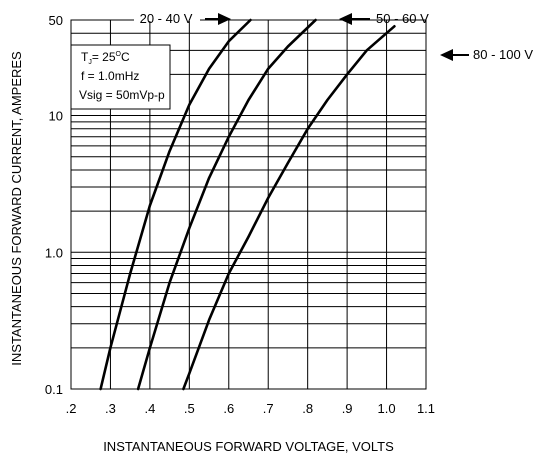 The height and width of the screenshot is (458, 544). What do you see at coordinates (54, 252) in the screenshot?
I see `y-tick-label: 1.0` at bounding box center [54, 252].